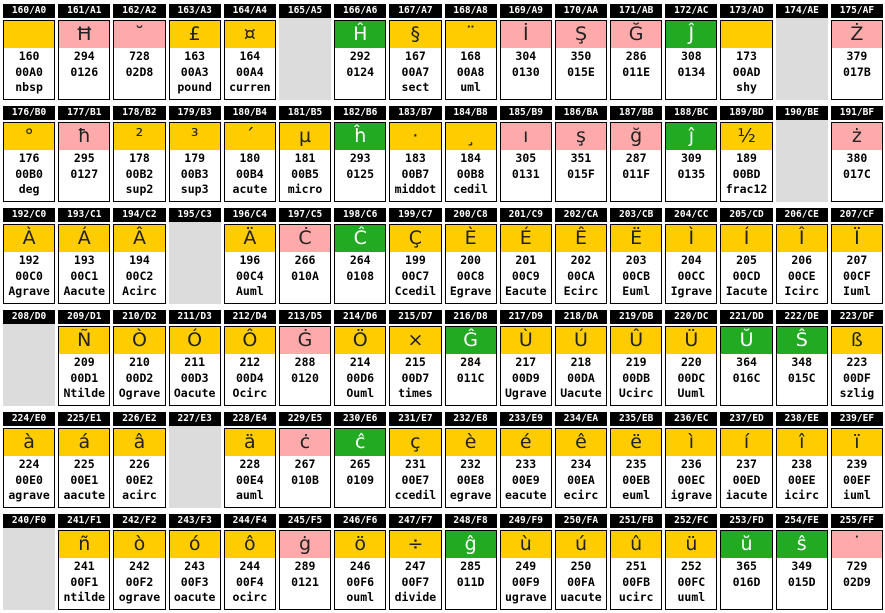  What do you see at coordinates (525, 570) in the screenshot?
I see `character-box: ù 249 00F9 ugrave` at bounding box center [525, 570].